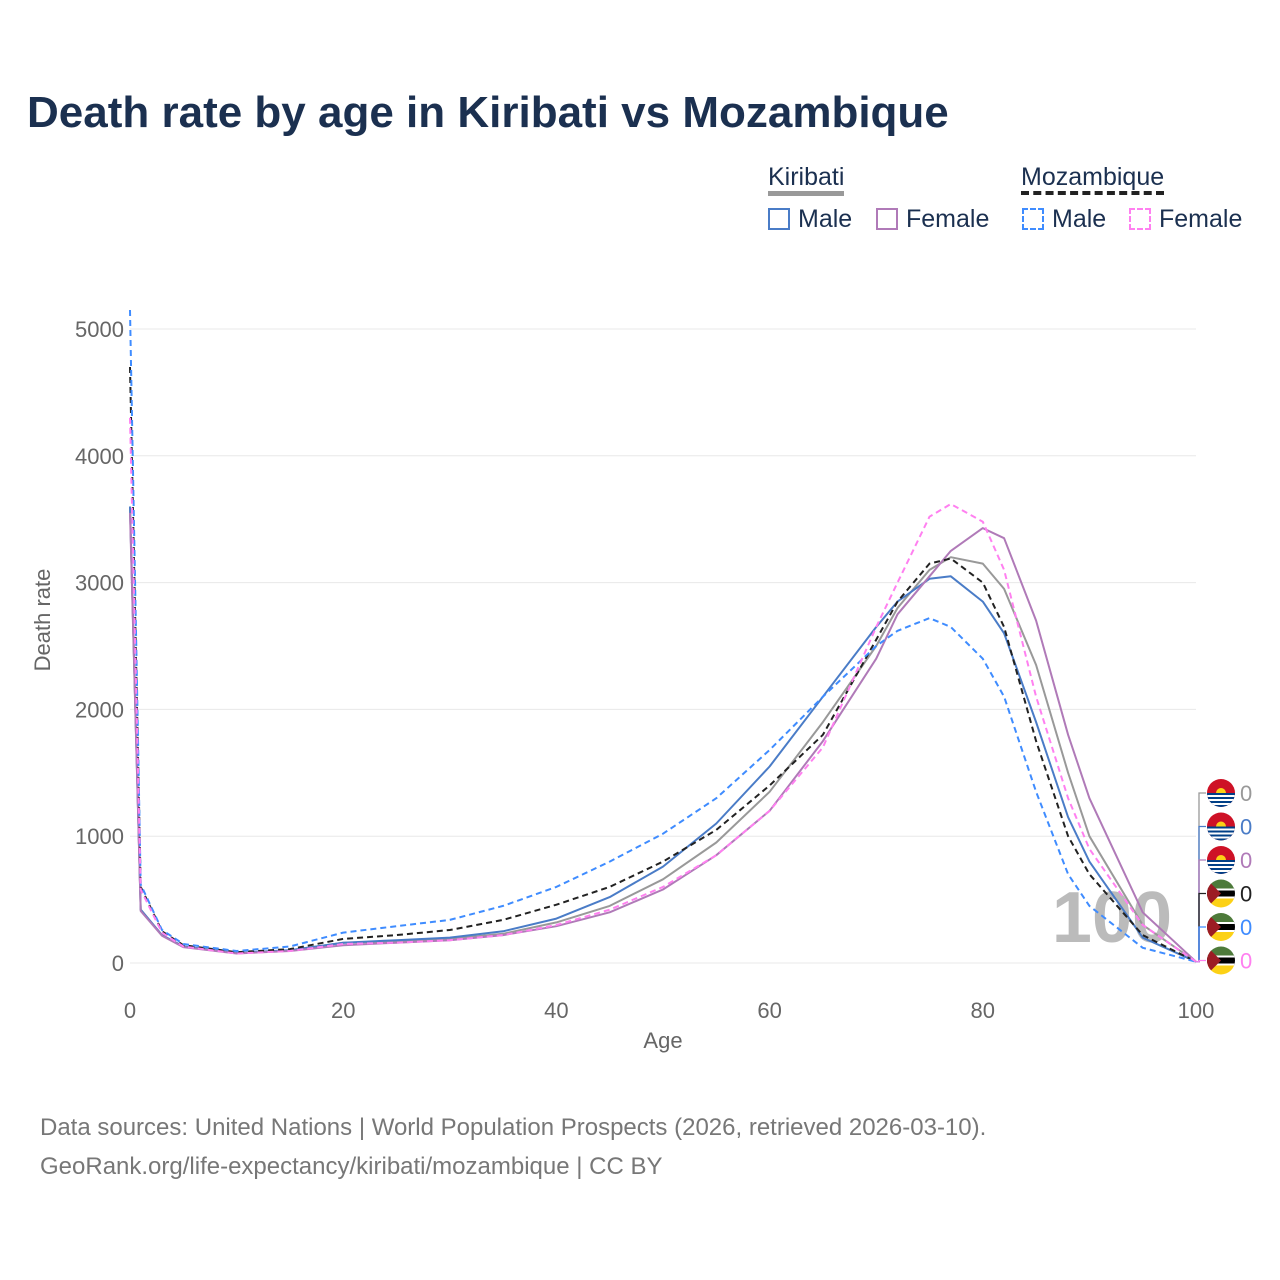 Image resolution: width=1280 pixels, height=1280 pixels. I want to click on y-tick-label: 2000, so click(99, 709).